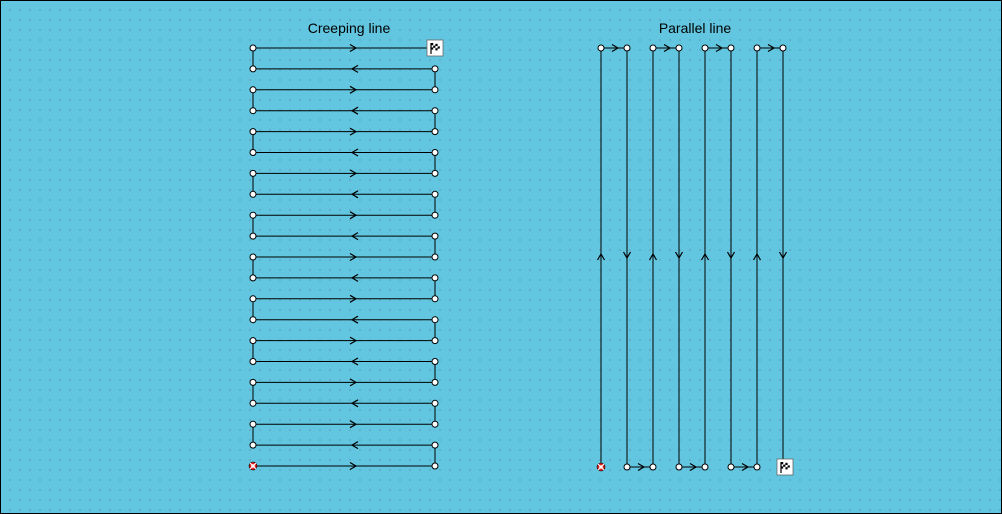  What do you see at coordinates (695, 28) in the screenshot?
I see `parallel-line-title: Parallel line` at bounding box center [695, 28].